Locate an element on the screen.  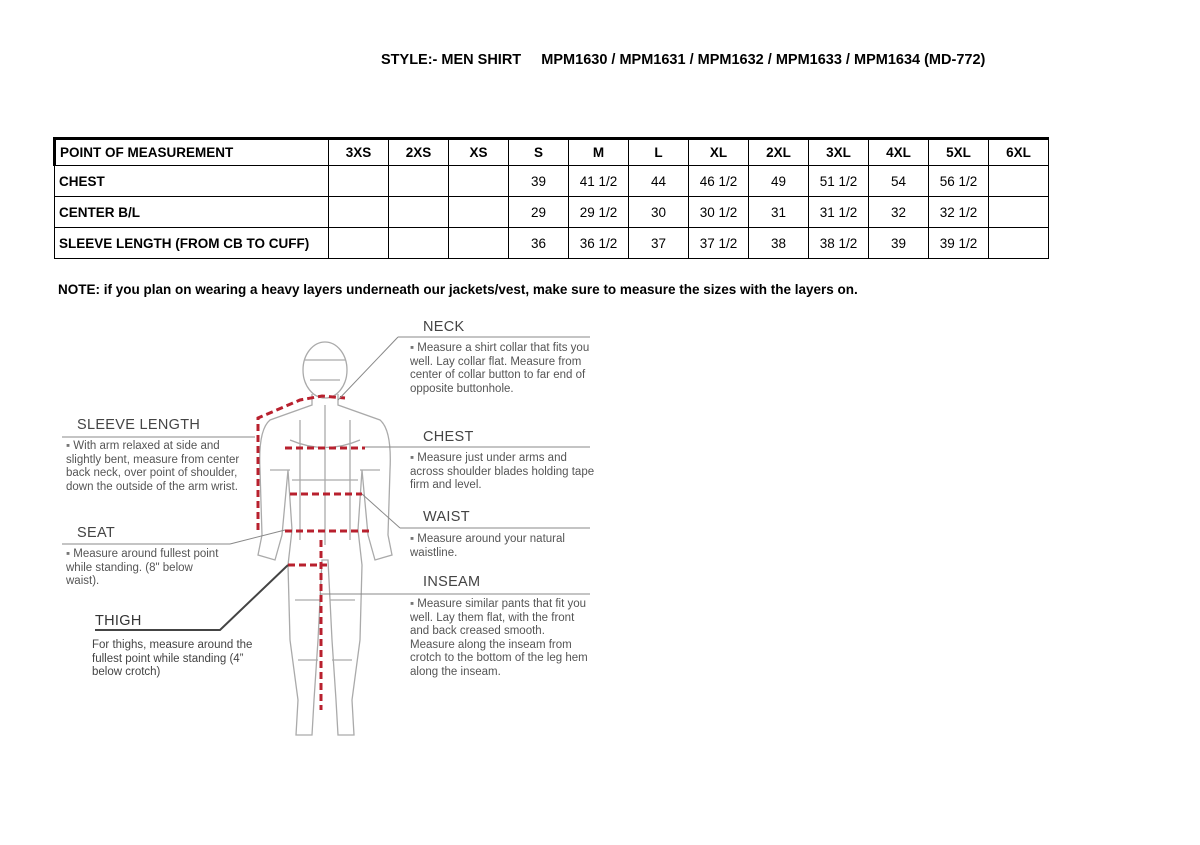
measurement-value: 46 1/2 is located at coordinates (718, 181).